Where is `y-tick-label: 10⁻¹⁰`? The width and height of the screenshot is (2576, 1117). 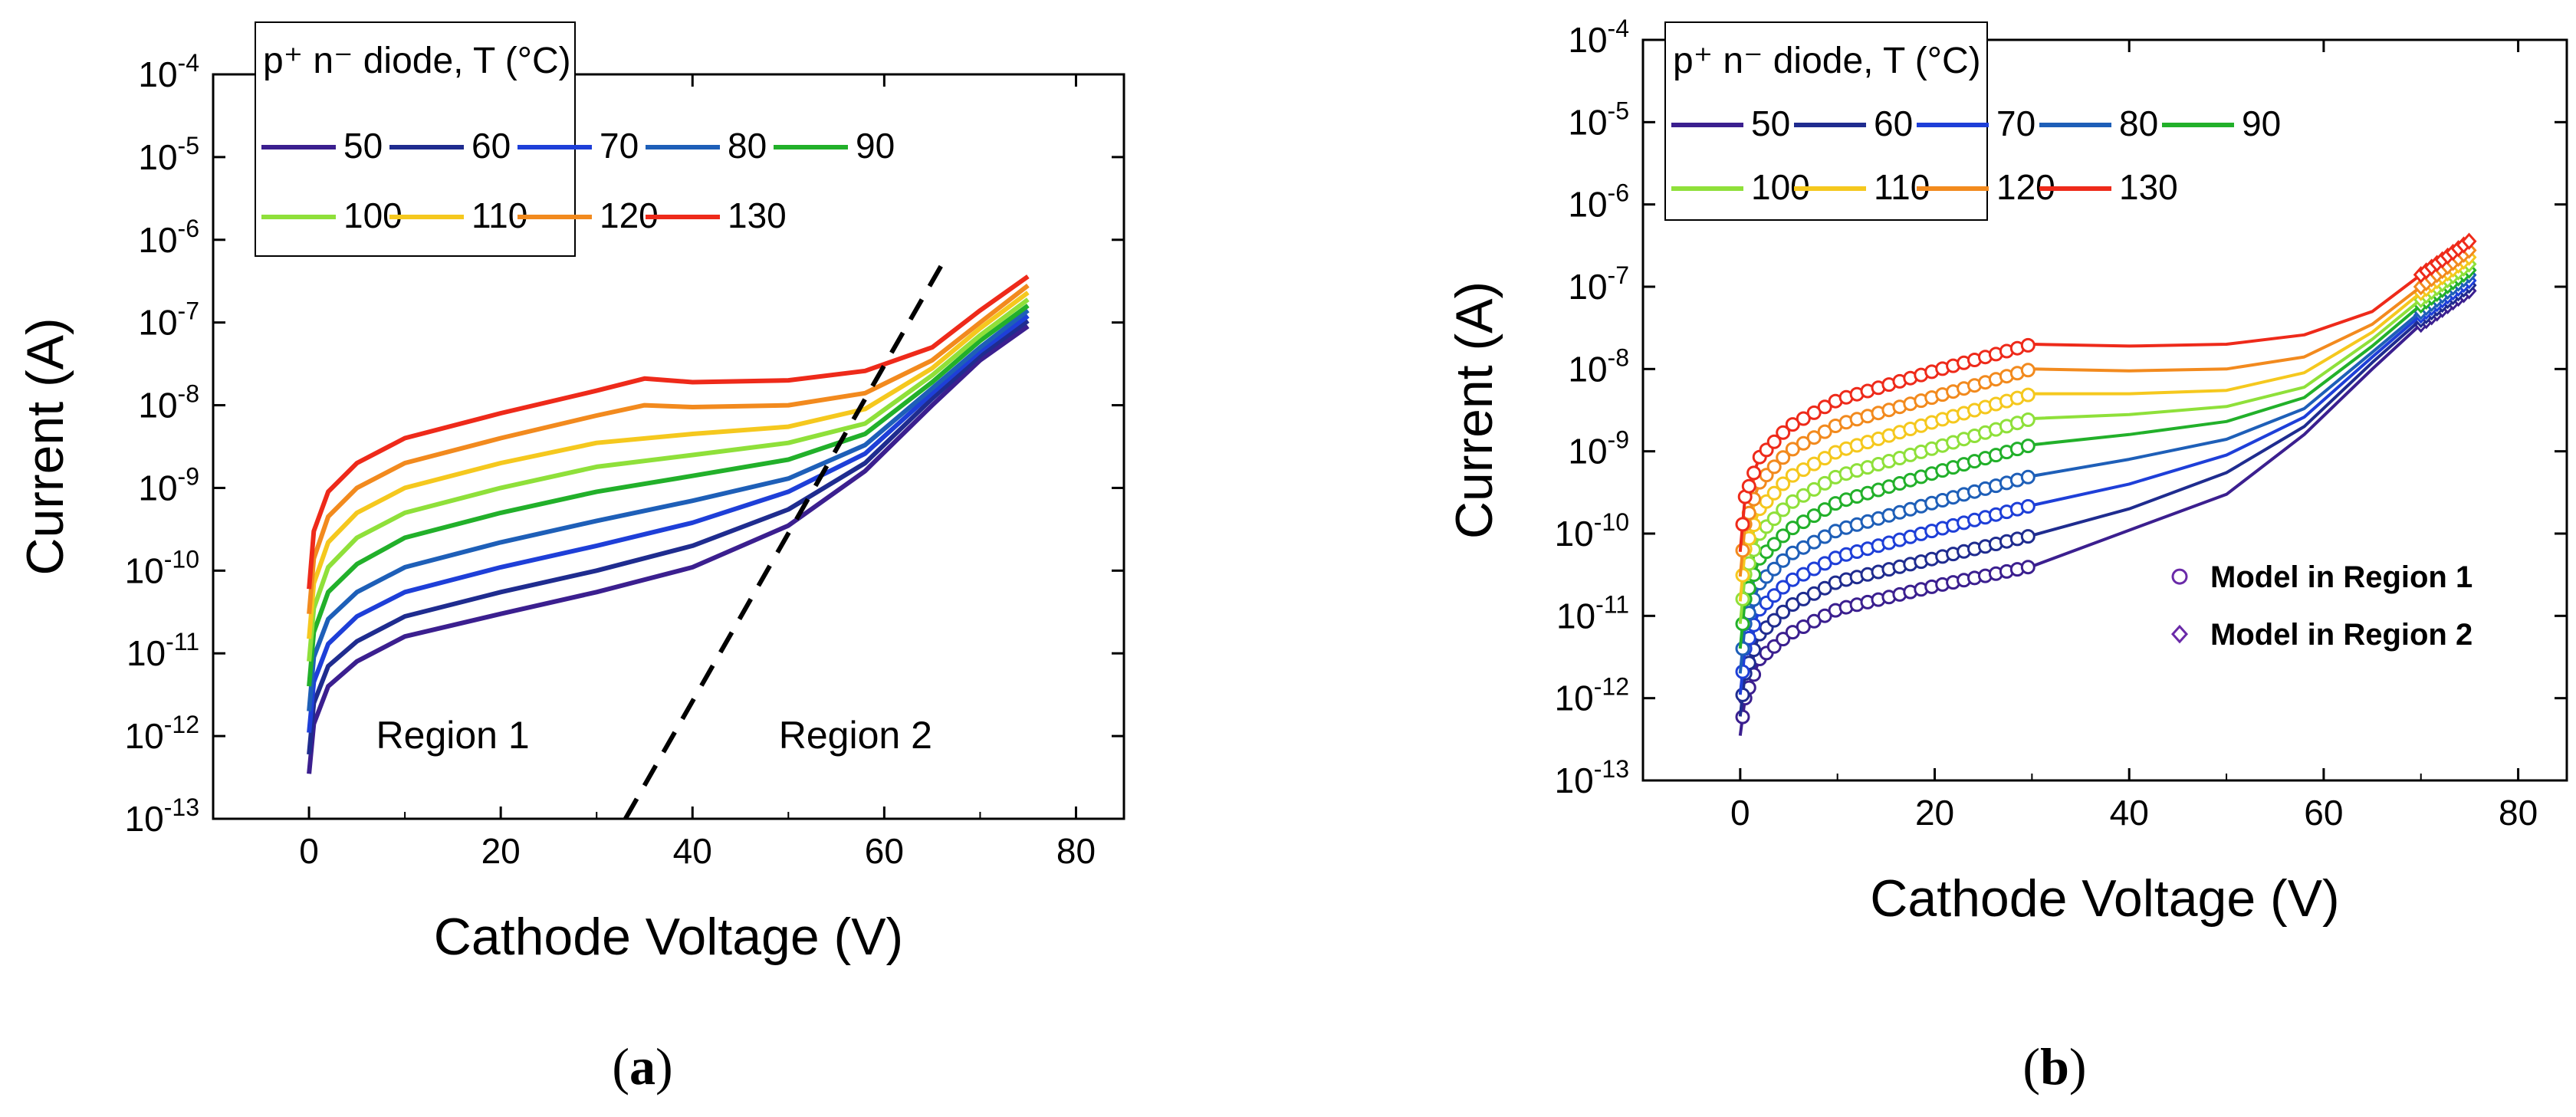
y-tick-label: 10⁻¹⁰ is located at coordinates (162, 567).